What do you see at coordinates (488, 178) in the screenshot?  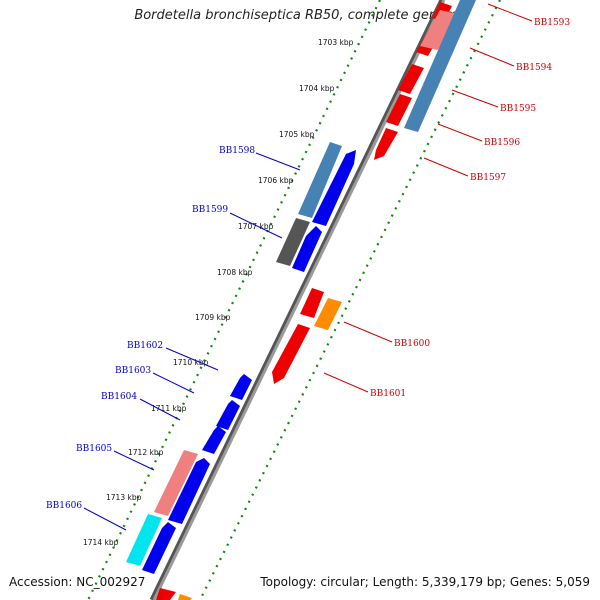 I see `label-bb1597: BB1597` at bounding box center [488, 178].